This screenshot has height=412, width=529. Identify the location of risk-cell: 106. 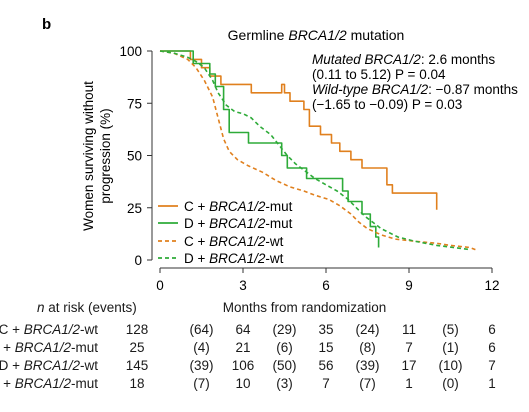
(243, 365).